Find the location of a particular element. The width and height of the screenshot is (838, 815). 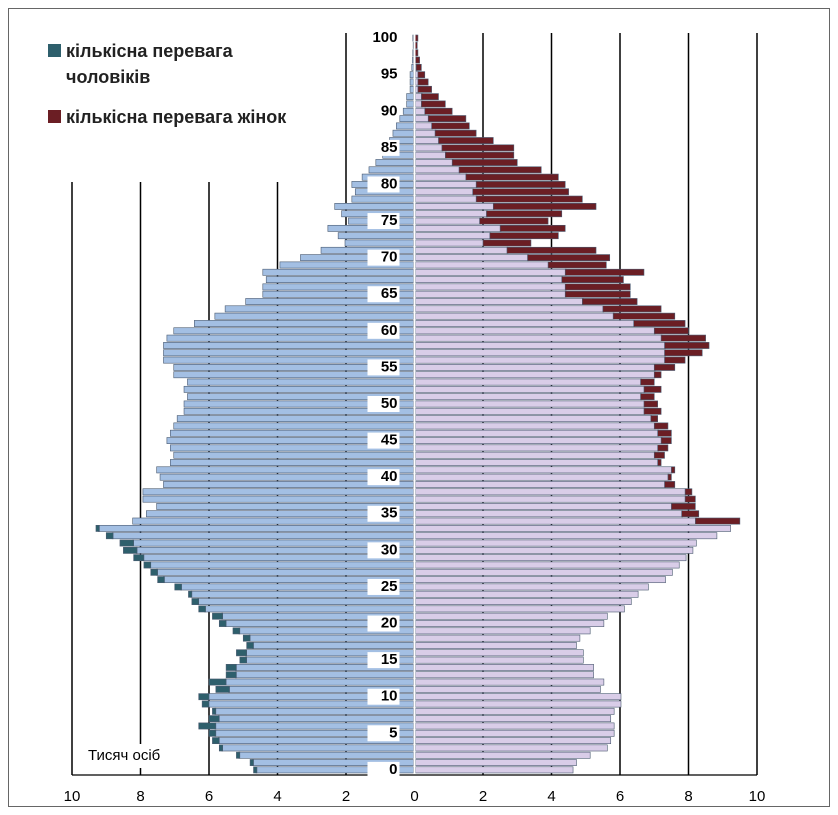

y-tick-label: 25 is located at coordinates (389, 586).